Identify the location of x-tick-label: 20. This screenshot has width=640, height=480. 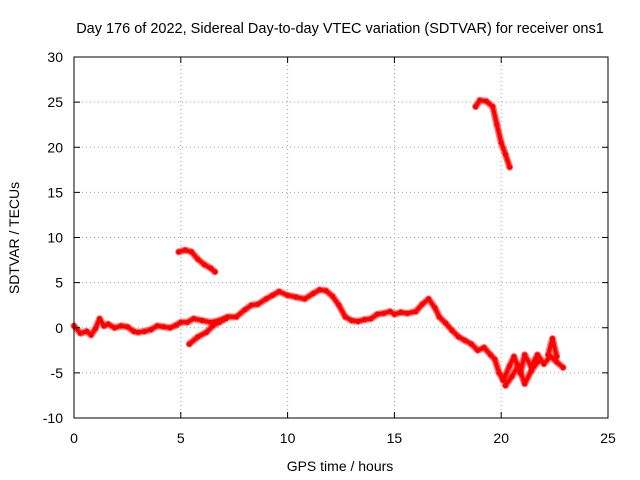
(501, 438).